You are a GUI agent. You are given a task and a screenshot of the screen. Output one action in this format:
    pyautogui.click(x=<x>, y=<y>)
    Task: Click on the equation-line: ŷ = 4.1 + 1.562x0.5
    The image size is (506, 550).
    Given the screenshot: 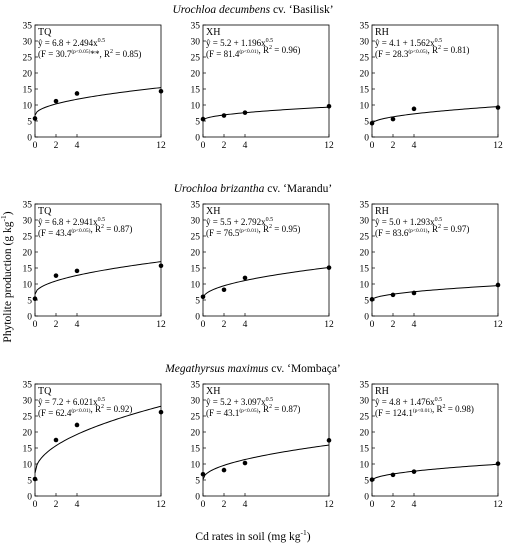 What is the action you would take?
    pyautogui.click(x=408, y=43)
    